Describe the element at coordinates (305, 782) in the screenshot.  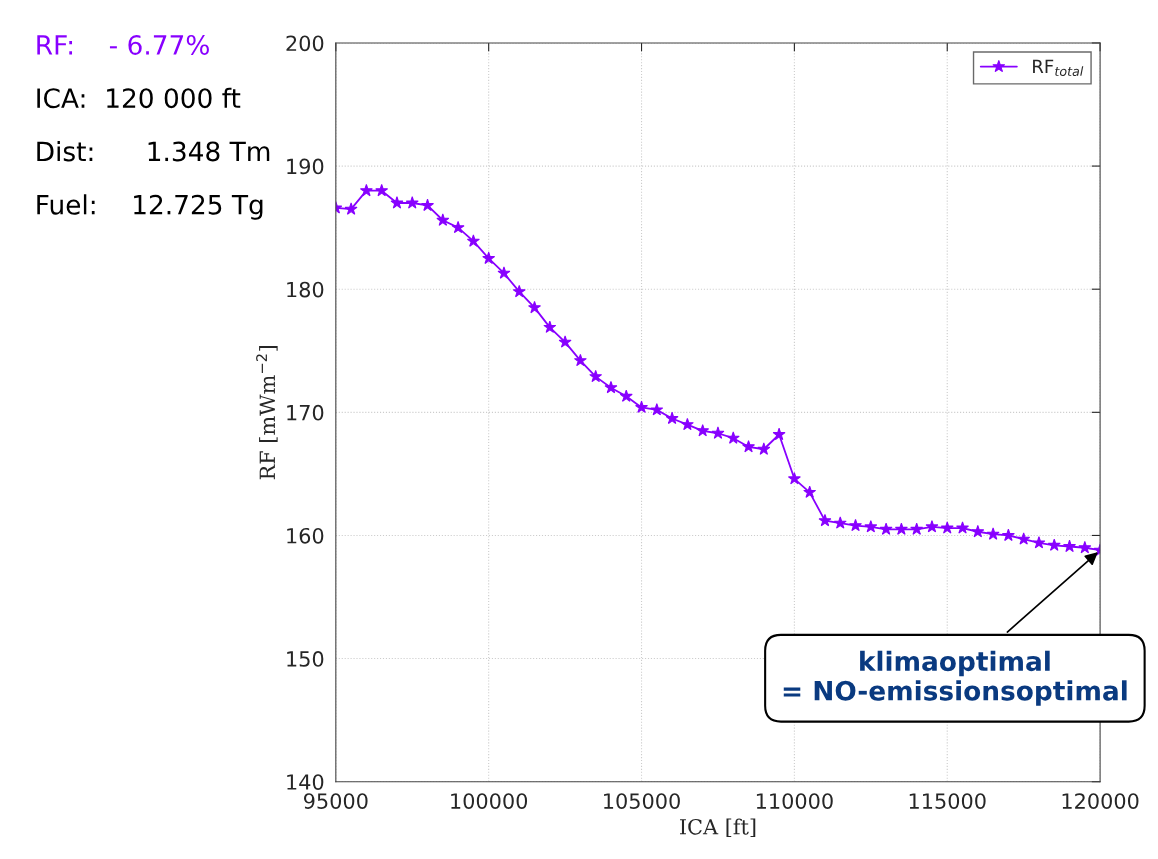
I see `y-tick-label: 140` at that location.